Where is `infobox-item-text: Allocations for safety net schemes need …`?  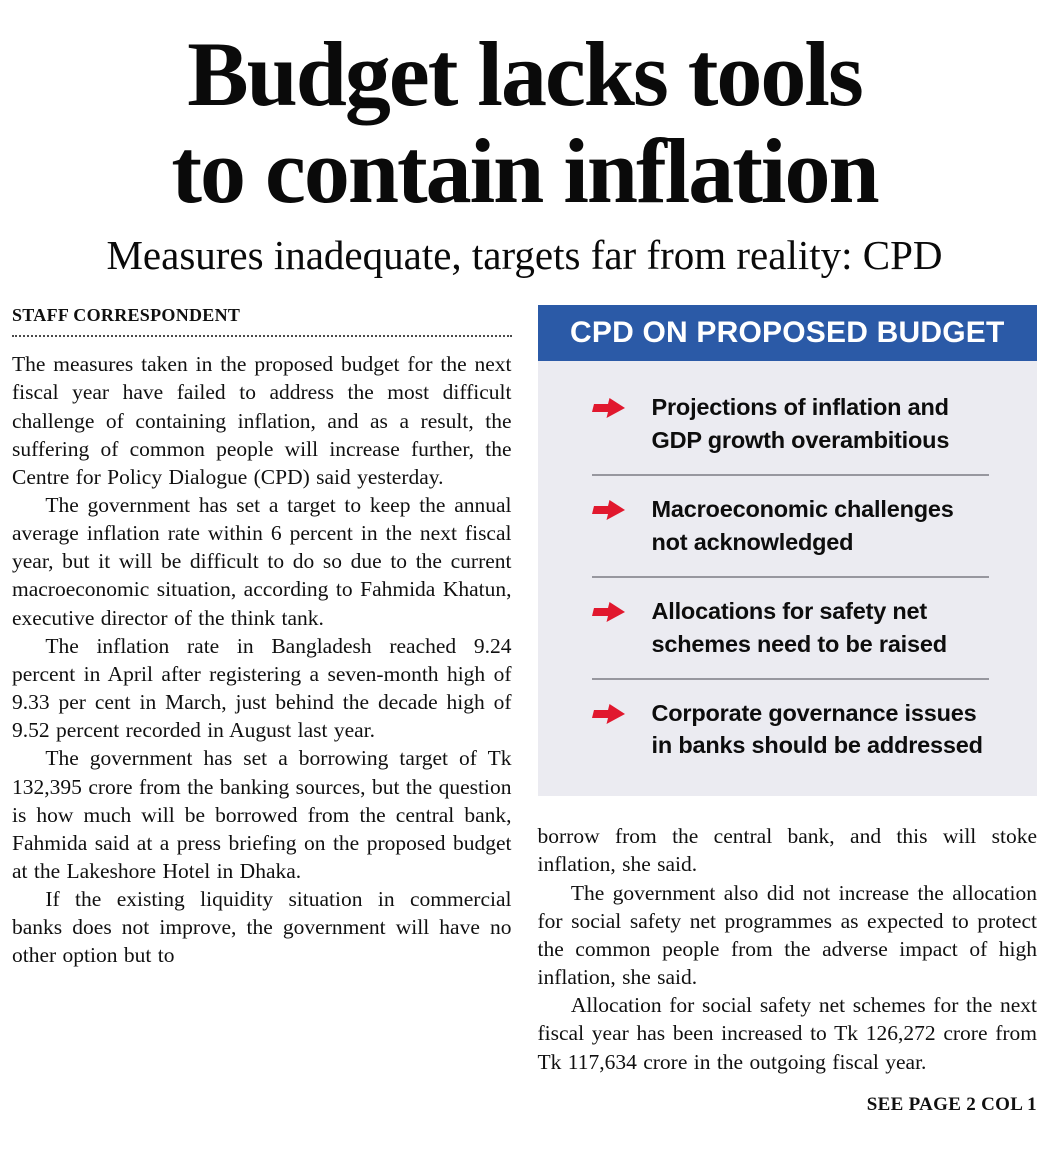 infobox-item-text: Allocations for safety net schemes need … is located at coordinates (799, 627).